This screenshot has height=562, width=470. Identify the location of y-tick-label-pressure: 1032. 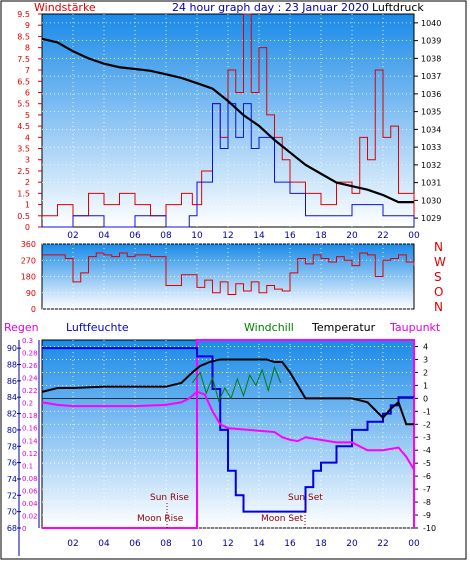
(431, 165).